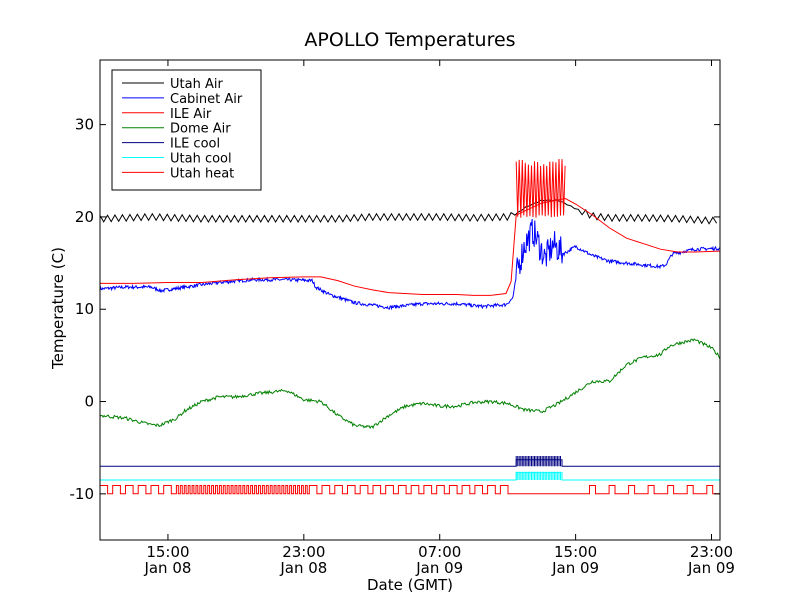 Image resolution: width=800 pixels, height=600 pixels. I want to click on legend-label-utah-air: Utah Air, so click(196, 84).